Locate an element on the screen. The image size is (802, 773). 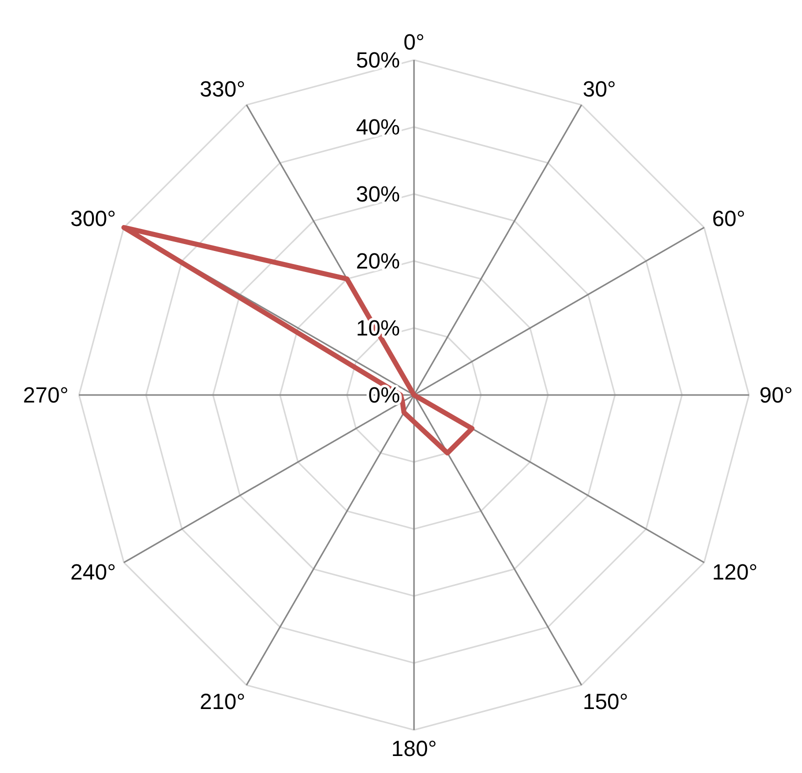
y-tick-label: 20% is located at coordinates (378, 261).